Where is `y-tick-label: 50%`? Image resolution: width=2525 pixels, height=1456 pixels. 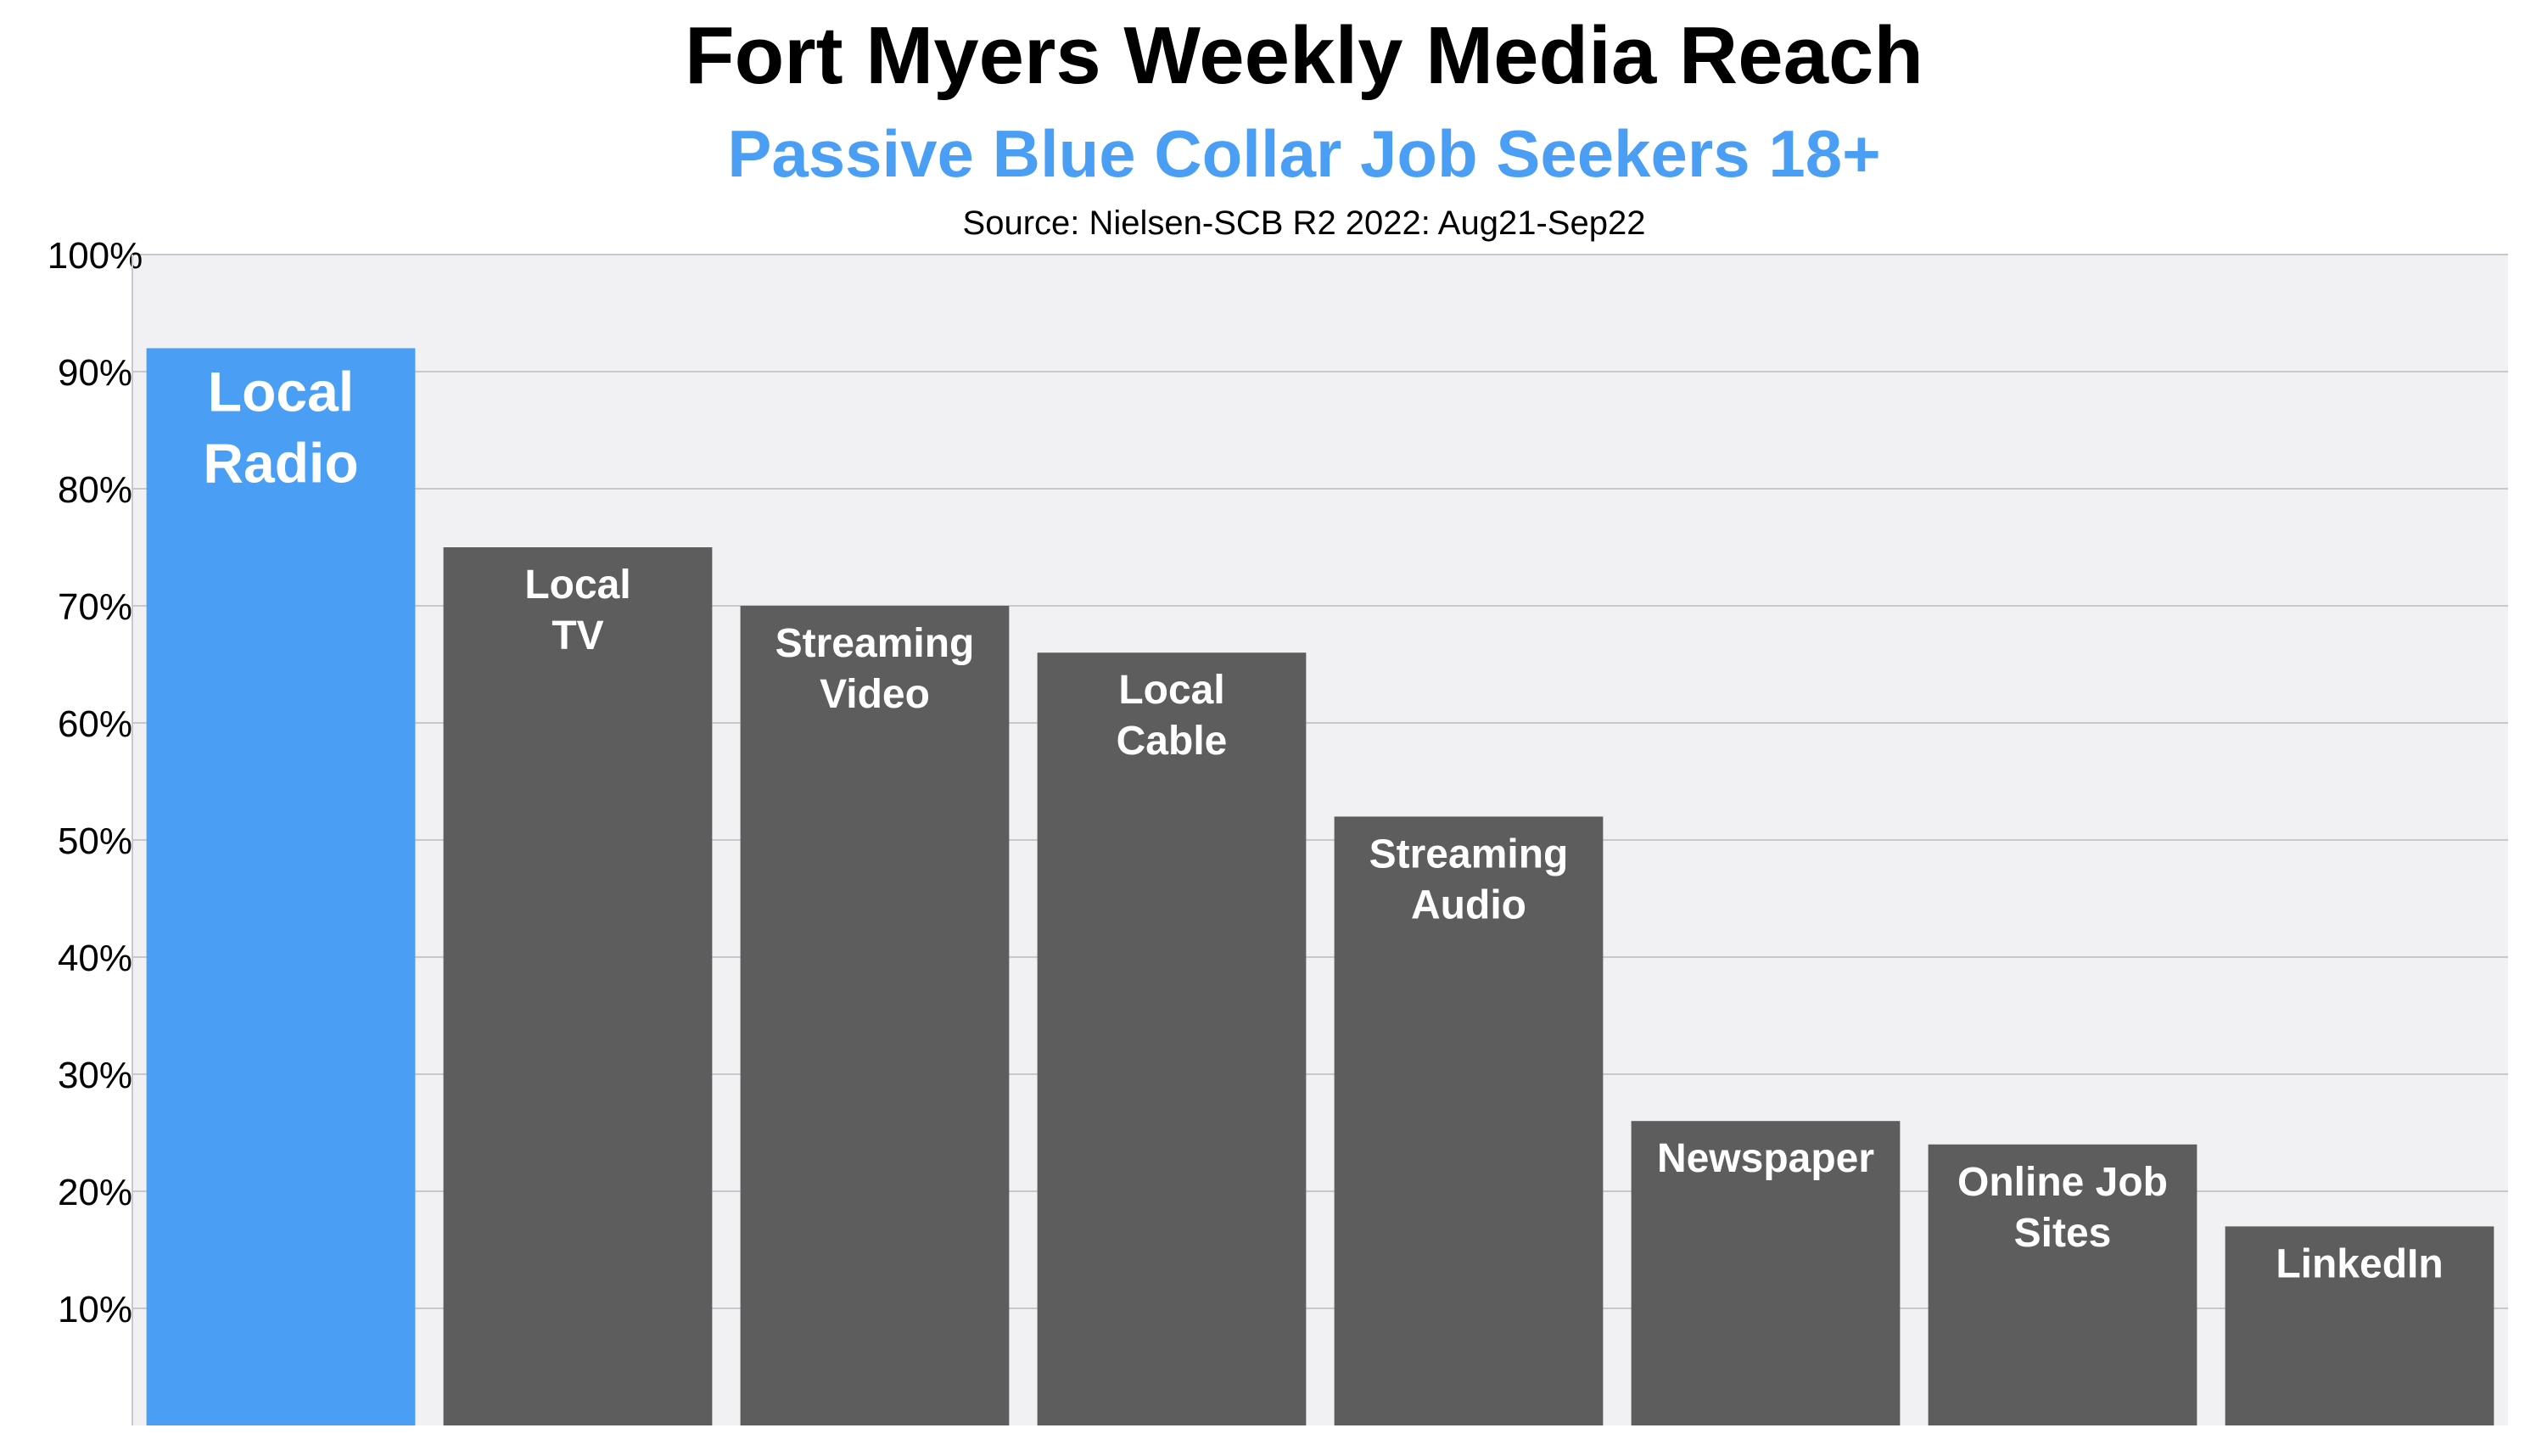
y-tick-label: 50% is located at coordinates (95, 841).